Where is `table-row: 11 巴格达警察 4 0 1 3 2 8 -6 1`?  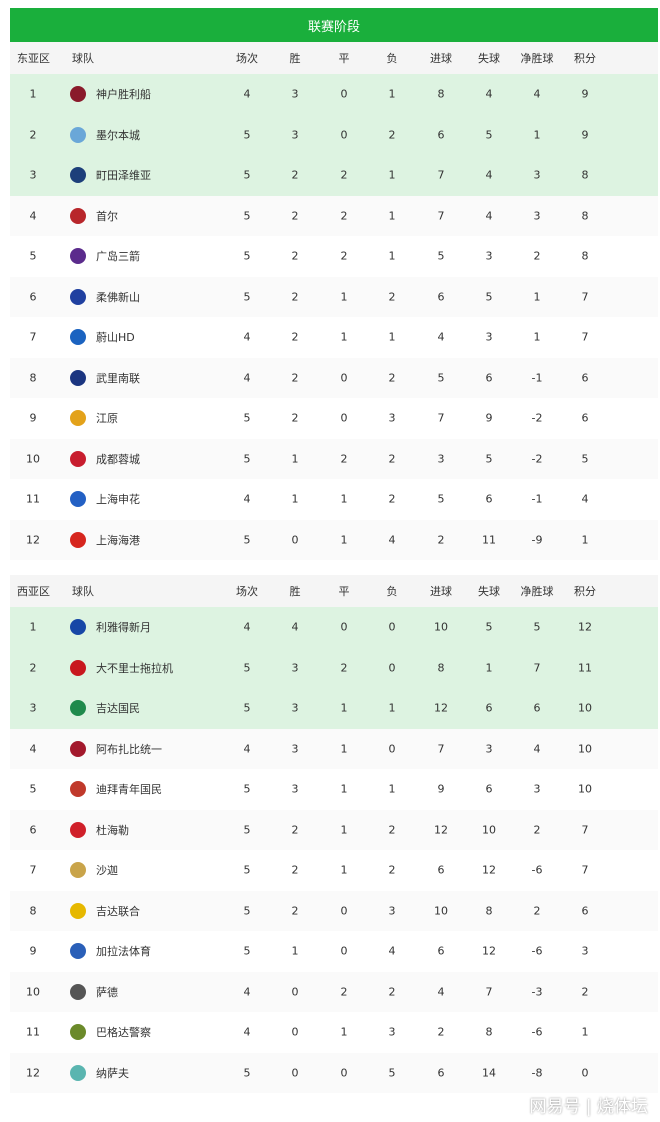
table-row: 11 巴格达警察 4 0 1 3 2 8 -6 1 is located at coordinates (334, 1032).